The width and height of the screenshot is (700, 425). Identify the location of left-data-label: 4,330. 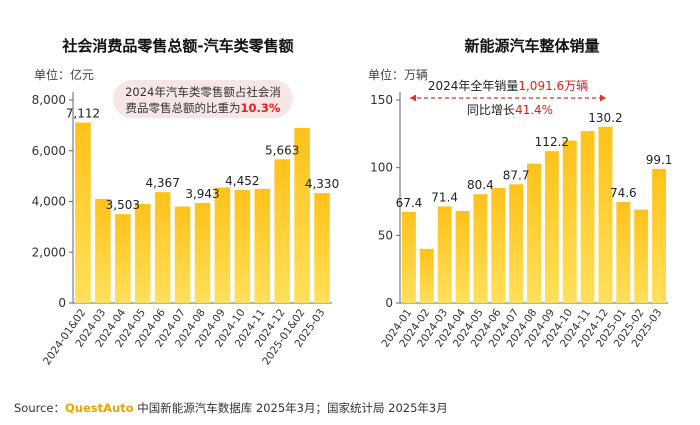
(322, 184).